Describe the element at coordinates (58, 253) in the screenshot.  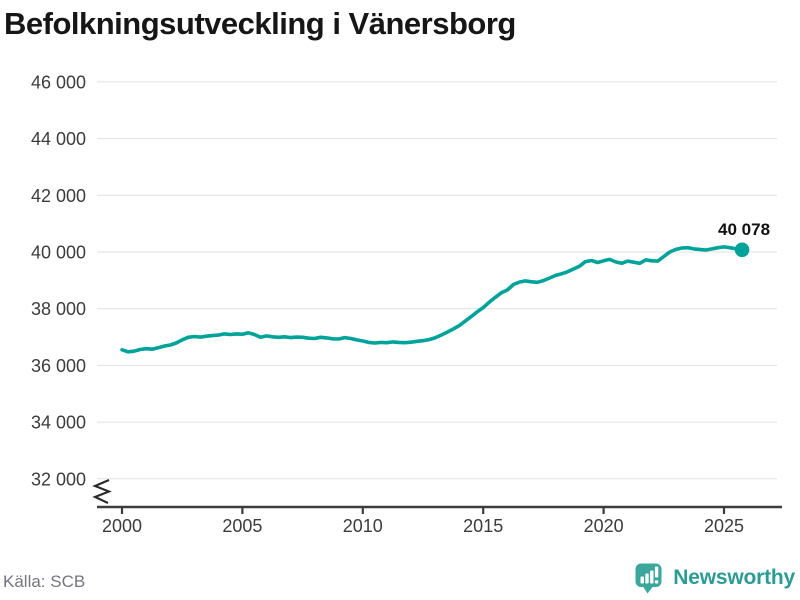
I see `y-tick-label: 40 000` at that location.